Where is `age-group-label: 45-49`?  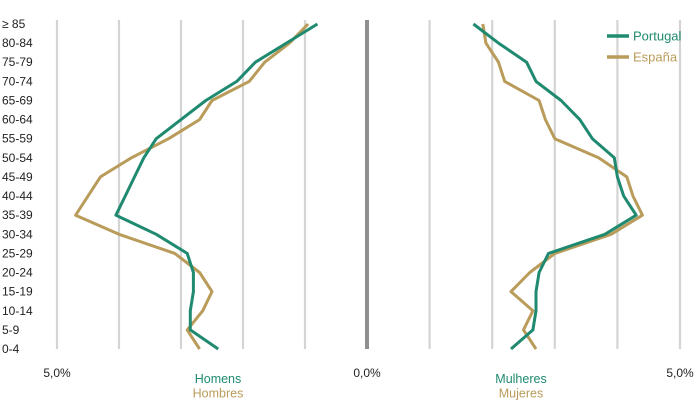
age-group-label: 45-49 is located at coordinates (17, 177).